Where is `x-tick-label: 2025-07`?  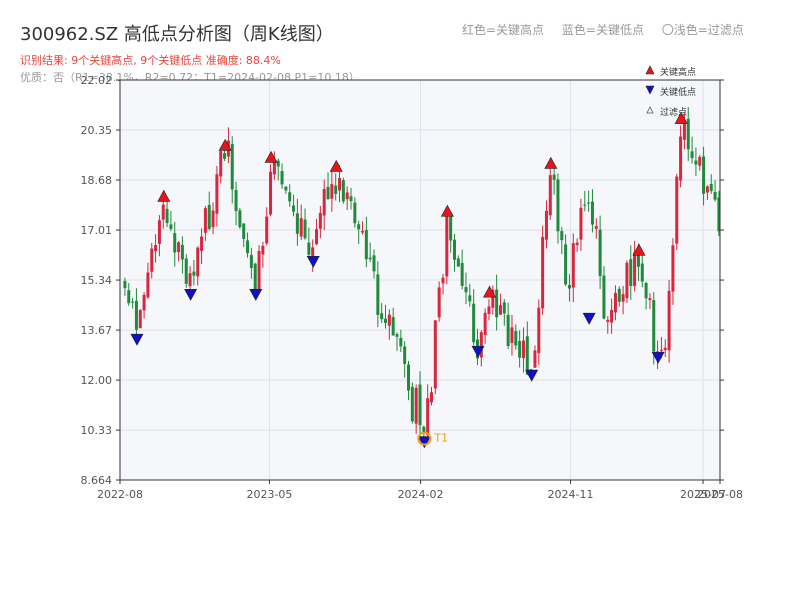 x-tick-label: 2025-07 is located at coordinates (703, 494).